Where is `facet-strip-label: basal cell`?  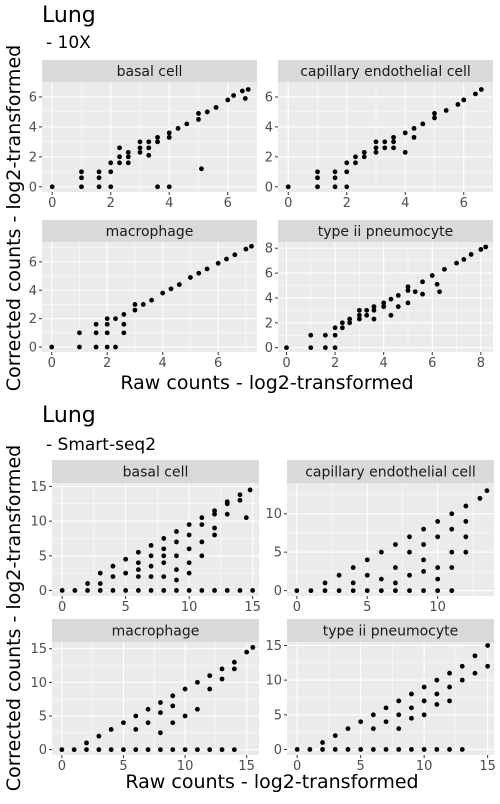
facet-strip-label: basal cell is located at coordinates (156, 473).